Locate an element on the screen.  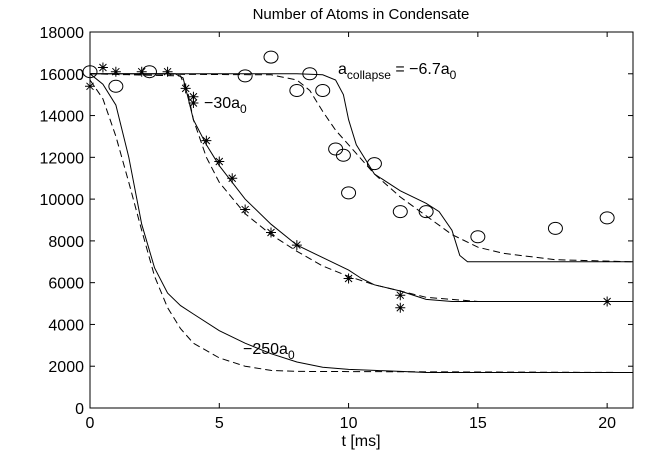
y-tick-label: 8000 is located at coordinates (66, 242).